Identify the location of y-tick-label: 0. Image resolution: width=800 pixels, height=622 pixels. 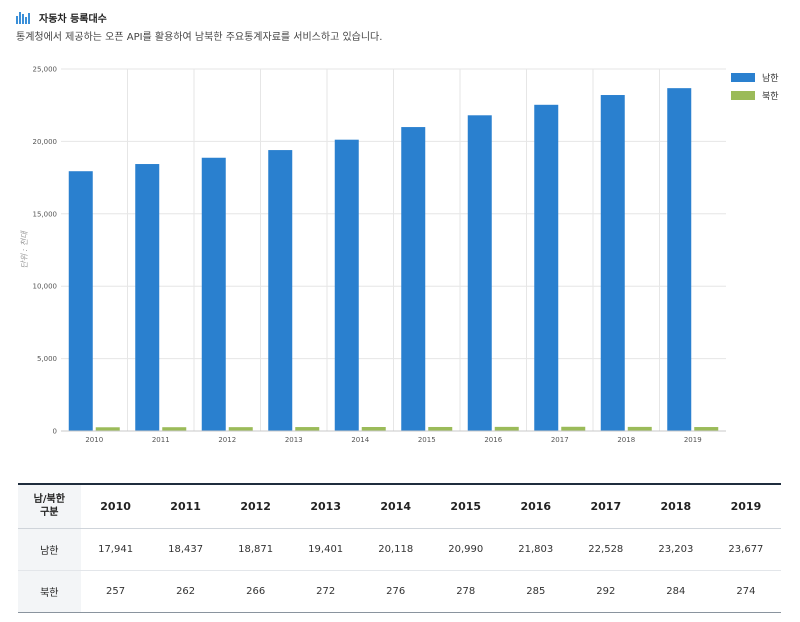
(55, 432).